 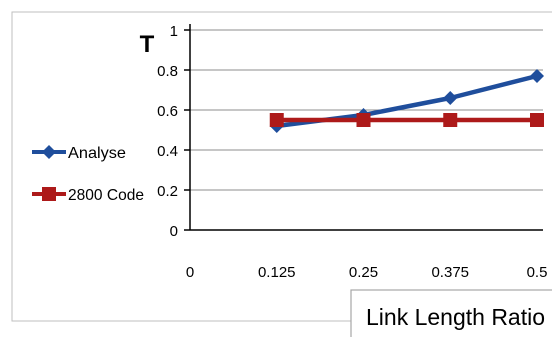 What do you see at coordinates (106, 195) in the screenshot?
I see `legend-label: 2800 Code` at bounding box center [106, 195].